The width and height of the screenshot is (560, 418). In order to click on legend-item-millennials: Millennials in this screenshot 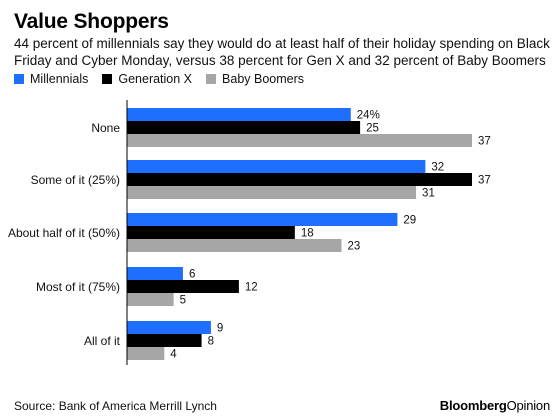, I will do `click(51, 79)`.